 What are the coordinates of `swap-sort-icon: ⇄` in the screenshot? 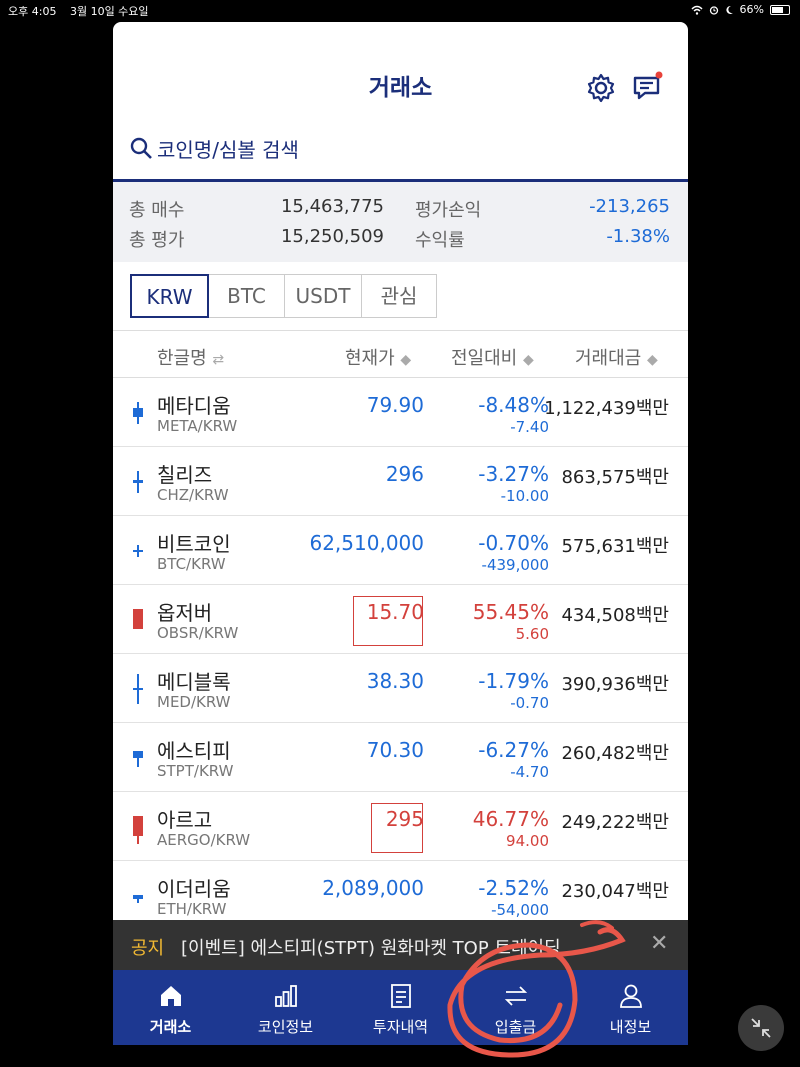 It's located at (218, 360).